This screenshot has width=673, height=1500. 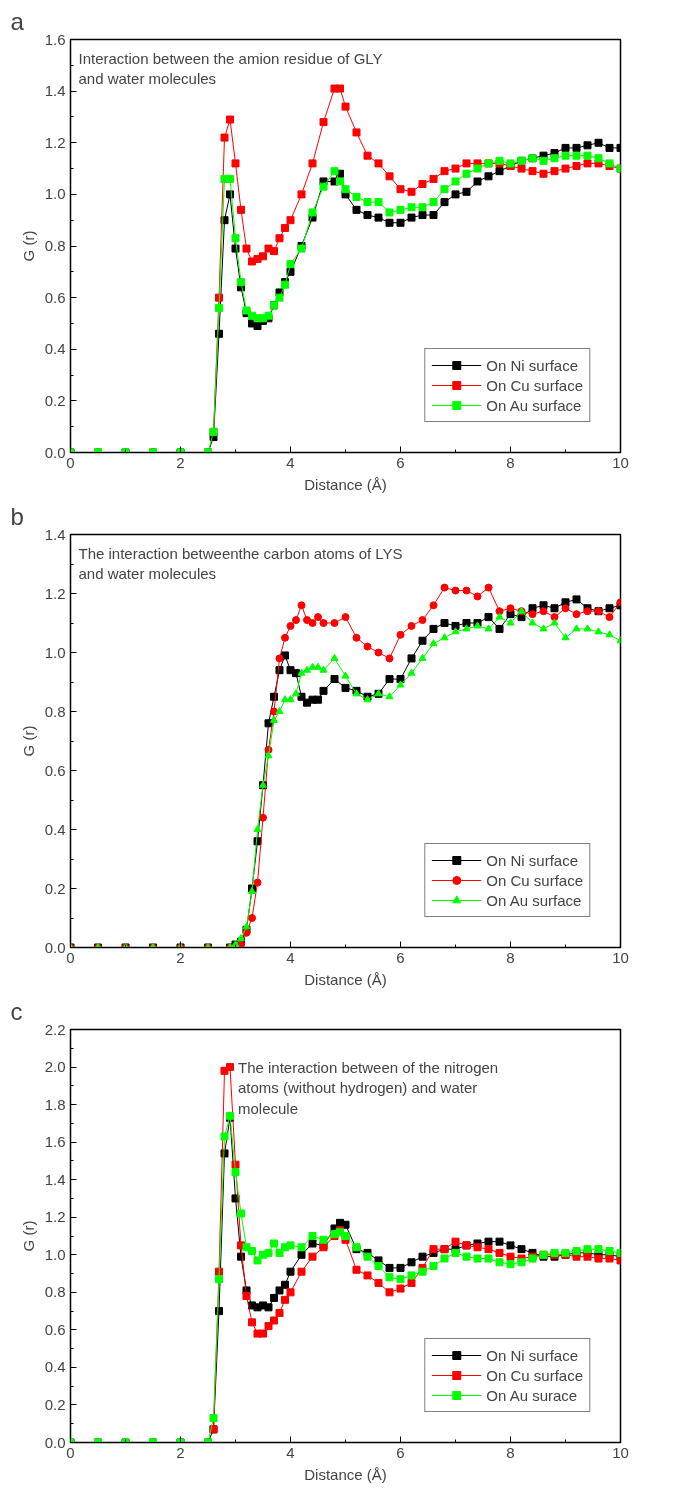 I want to click on chart-title: a, so click(x=17, y=21).